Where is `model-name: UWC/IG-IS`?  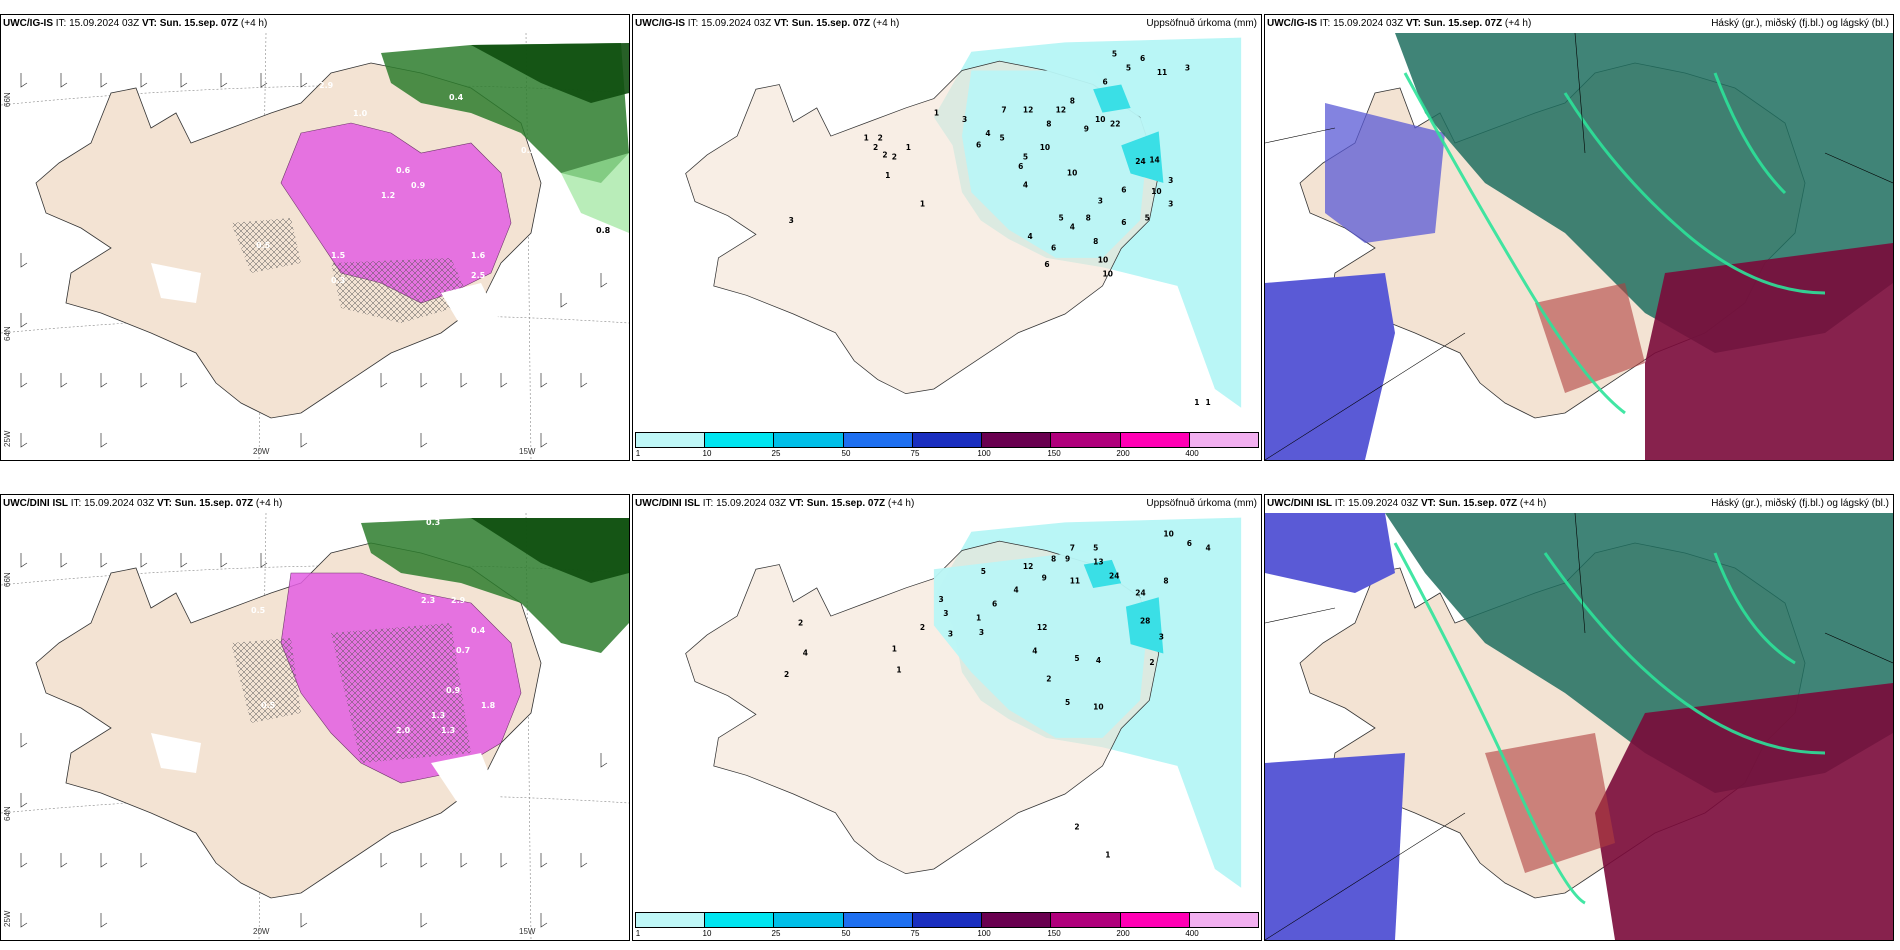
model-name: UWC/IG-IS is located at coordinates (1292, 23).